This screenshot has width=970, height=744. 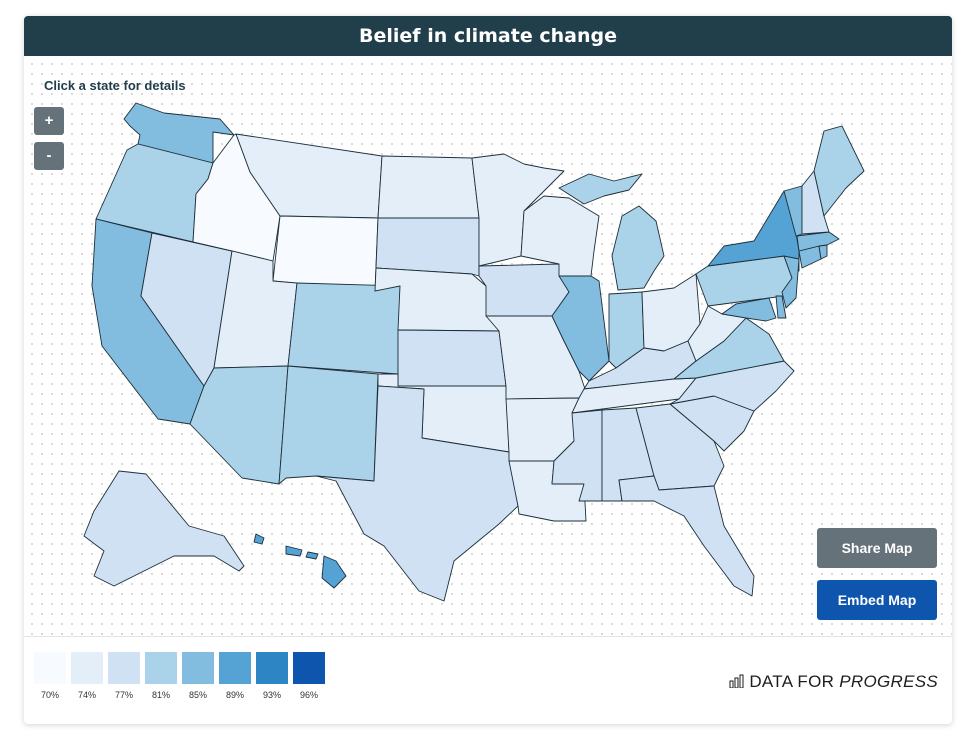 What do you see at coordinates (524, 290) in the screenshot?
I see `state-iowa` at bounding box center [524, 290].